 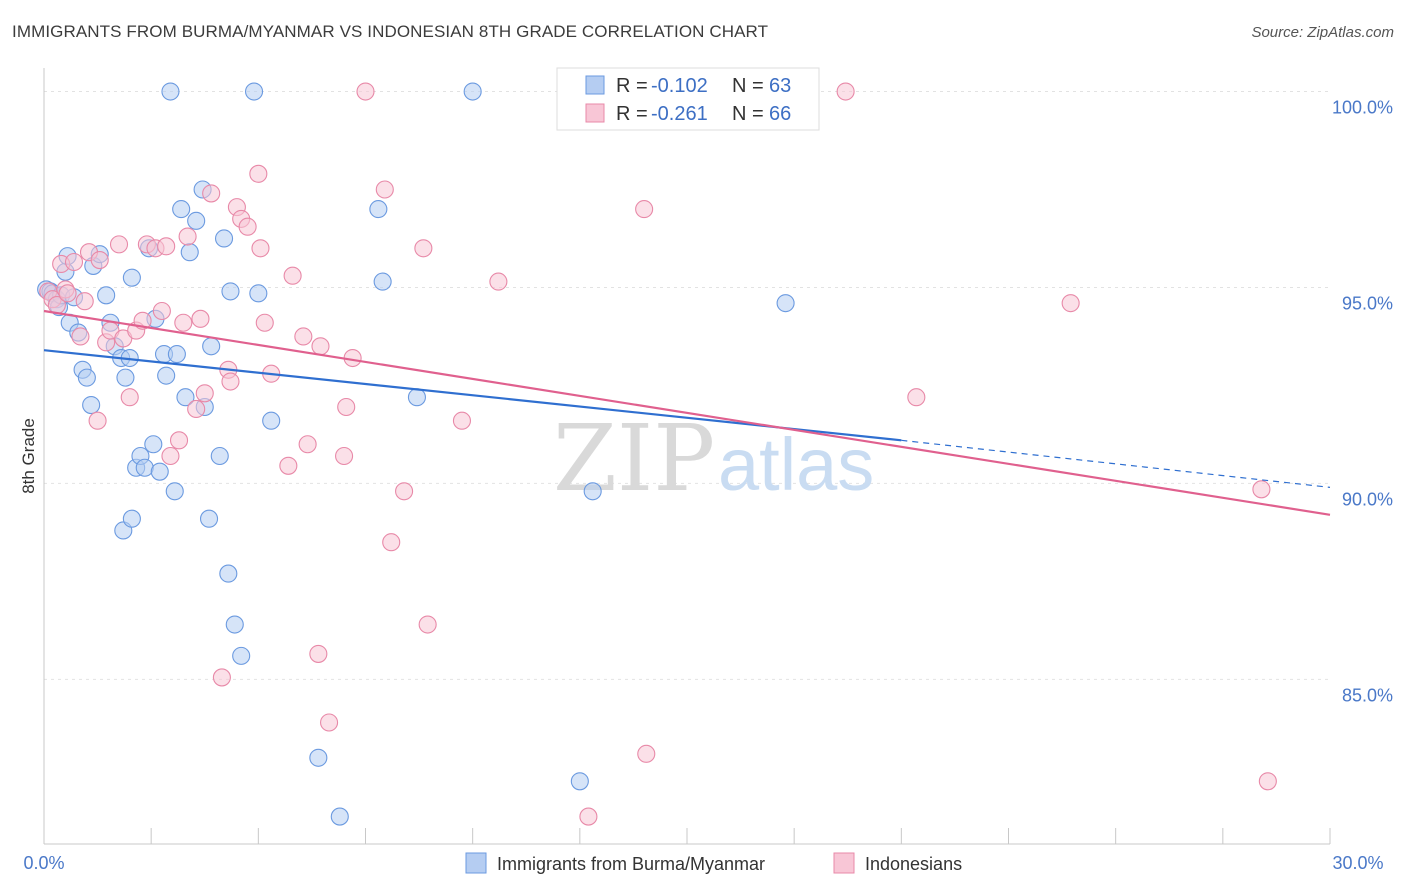 I want to click on y-tick-labels: 85.0% 90.0% 95.0% 100.0%, so click(x=1362, y=402).